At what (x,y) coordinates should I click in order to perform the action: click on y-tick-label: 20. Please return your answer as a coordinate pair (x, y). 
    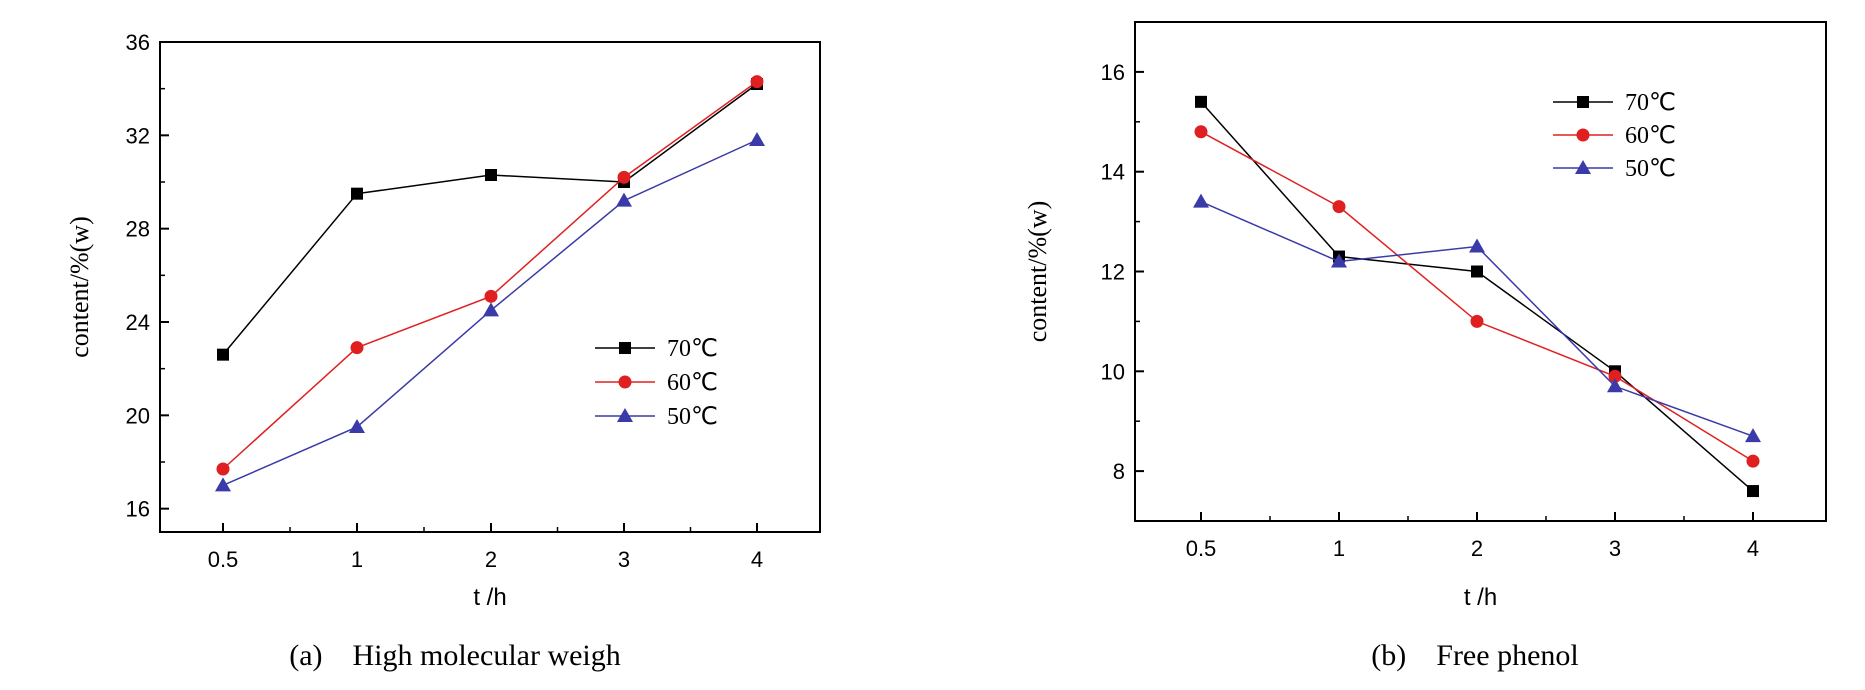
    Looking at the image, I should click on (138, 415).